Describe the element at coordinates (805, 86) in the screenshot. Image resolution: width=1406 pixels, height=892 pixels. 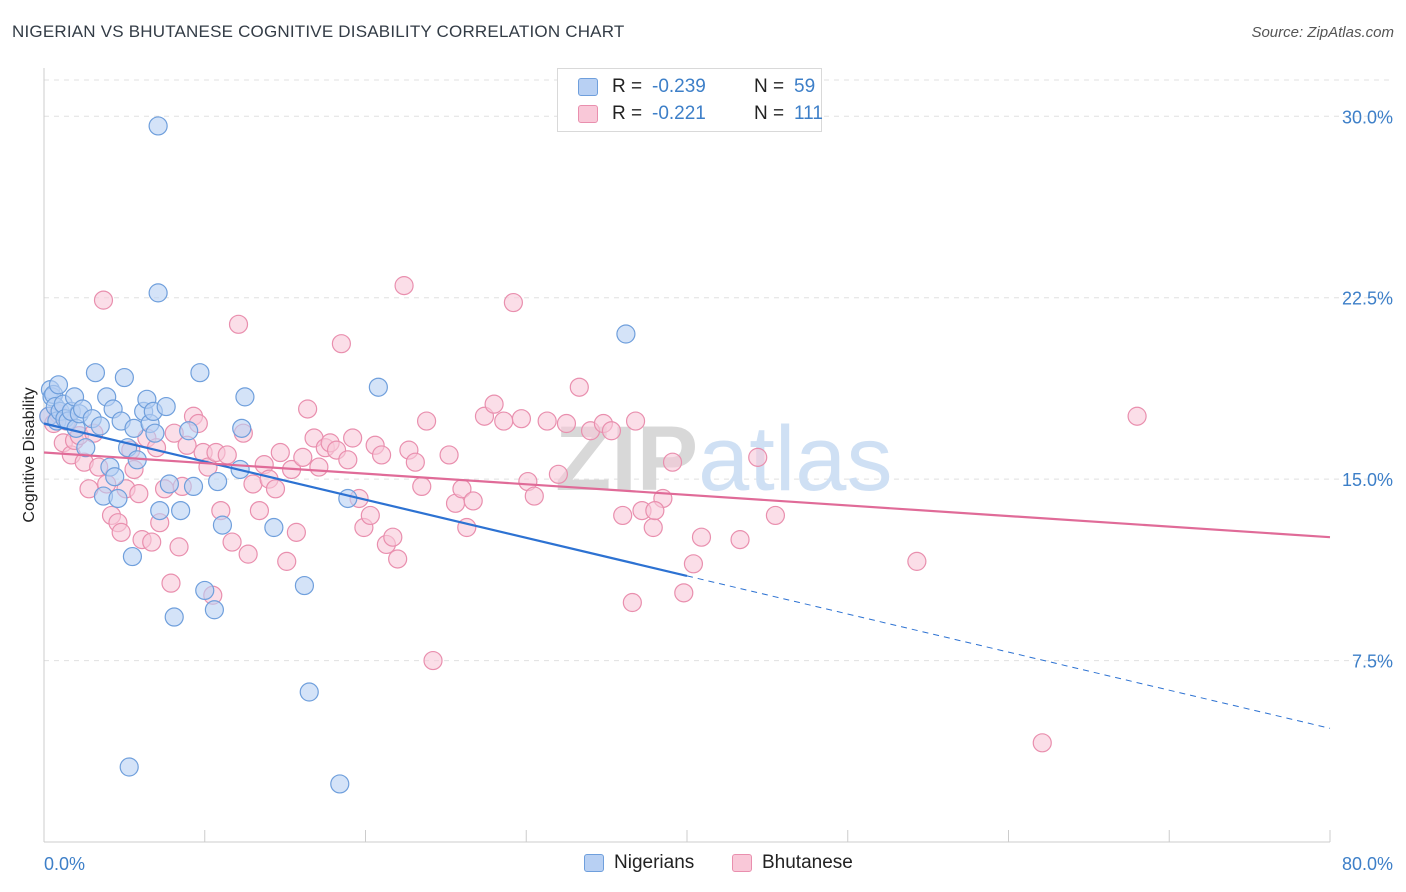
I see `n-value: 59` at that location.